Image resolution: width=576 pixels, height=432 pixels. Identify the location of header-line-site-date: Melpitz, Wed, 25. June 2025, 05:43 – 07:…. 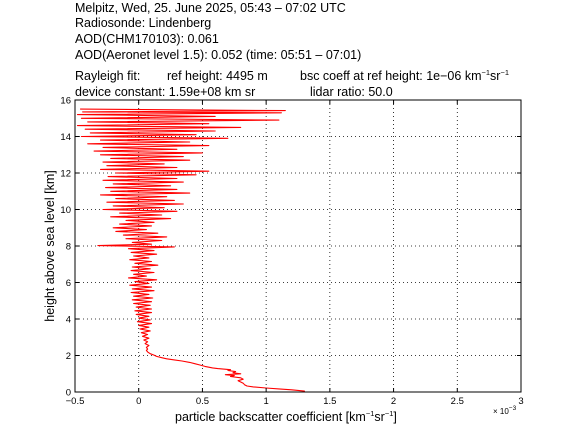
(210, 8).